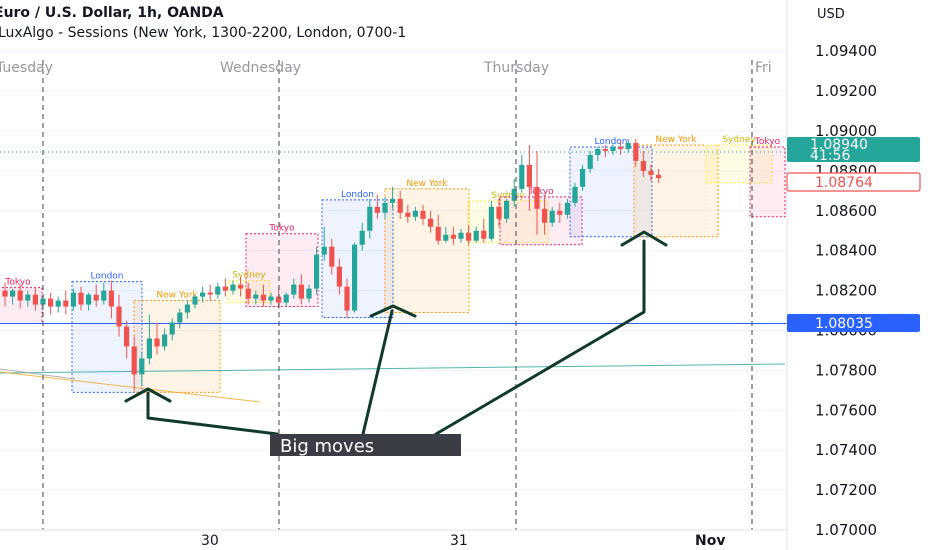 Image resolution: width=932 pixels, height=550 pixels. Describe the element at coordinates (846, 291) in the screenshot. I see `y-tick-label: 1.08200` at that location.